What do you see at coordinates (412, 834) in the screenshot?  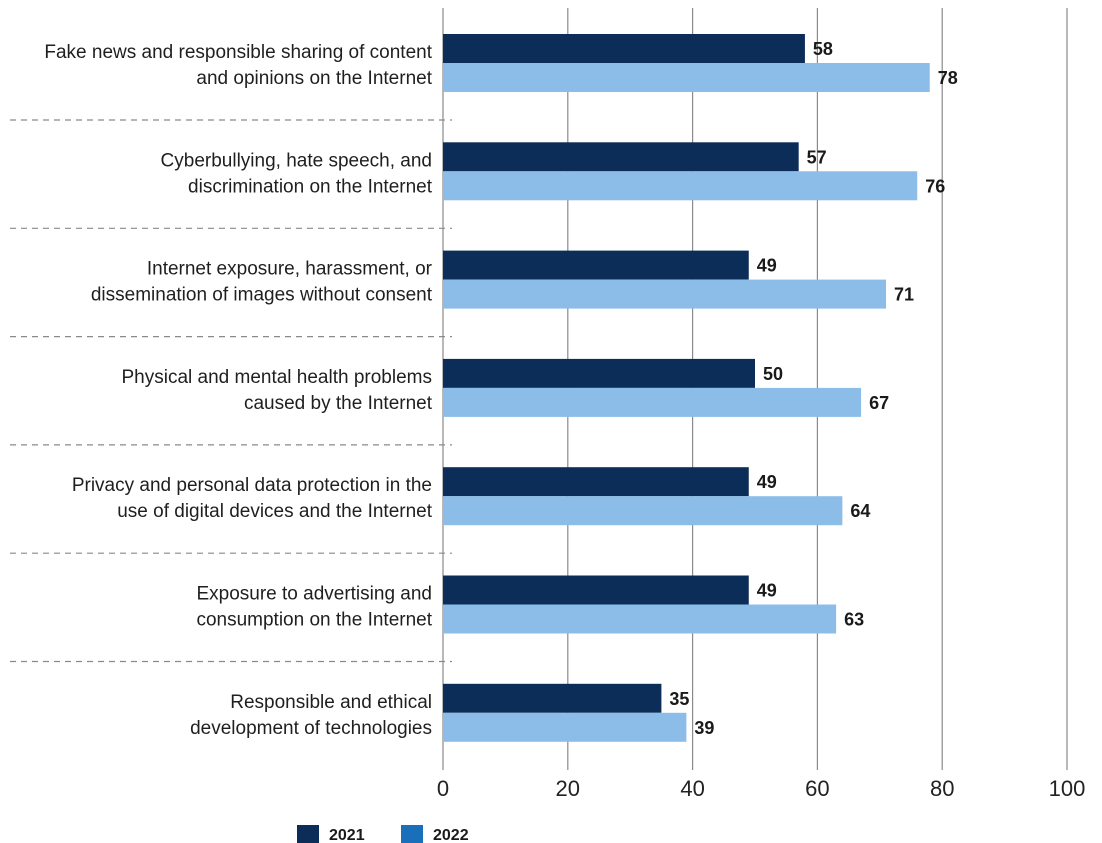 I see `legend-swatch-2022` at bounding box center [412, 834].